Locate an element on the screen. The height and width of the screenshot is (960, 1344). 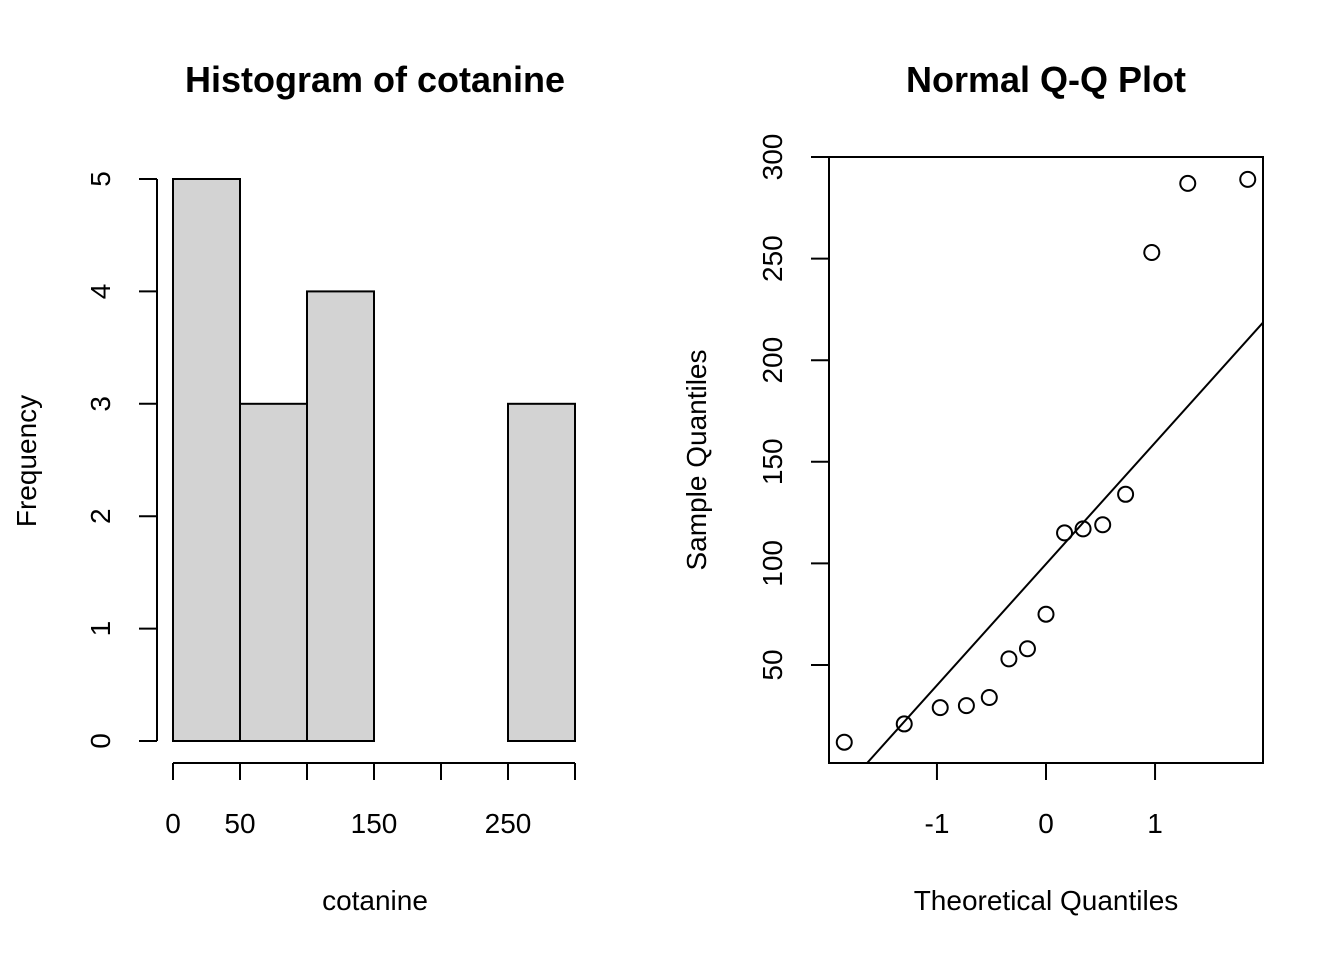
qq-plot-title: Normal Q-Q Plot is located at coordinates (1046, 79).